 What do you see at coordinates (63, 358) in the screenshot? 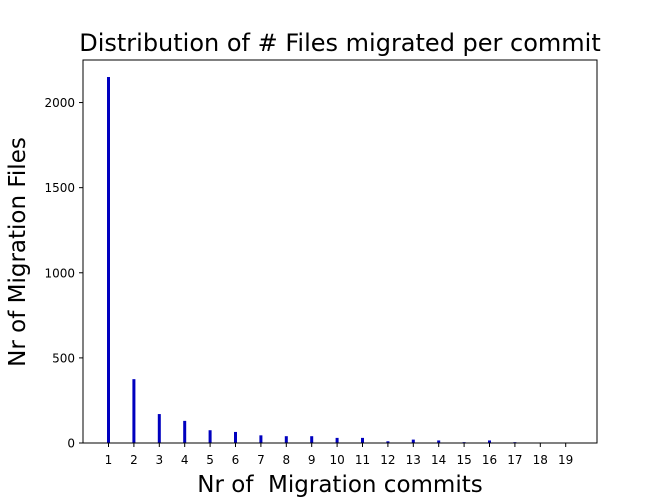
I see `y-tick-label-500: 500` at bounding box center [63, 358].